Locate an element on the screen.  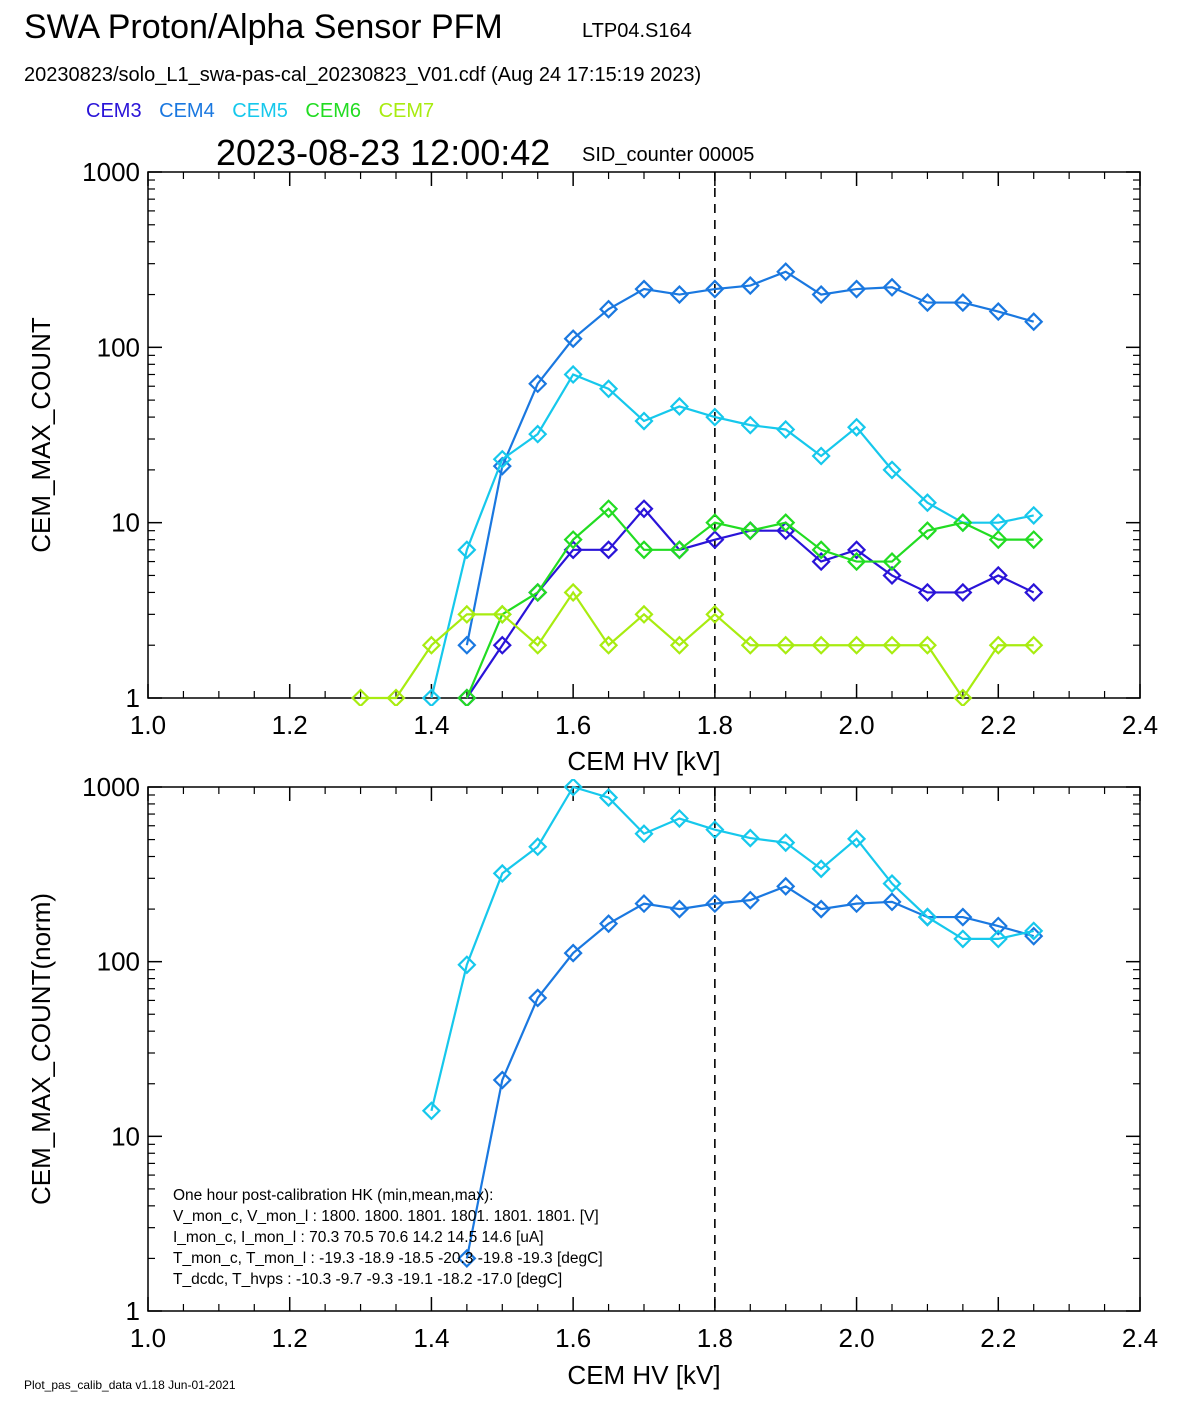
x-tick-label: 1.4 is located at coordinates (431, 725).